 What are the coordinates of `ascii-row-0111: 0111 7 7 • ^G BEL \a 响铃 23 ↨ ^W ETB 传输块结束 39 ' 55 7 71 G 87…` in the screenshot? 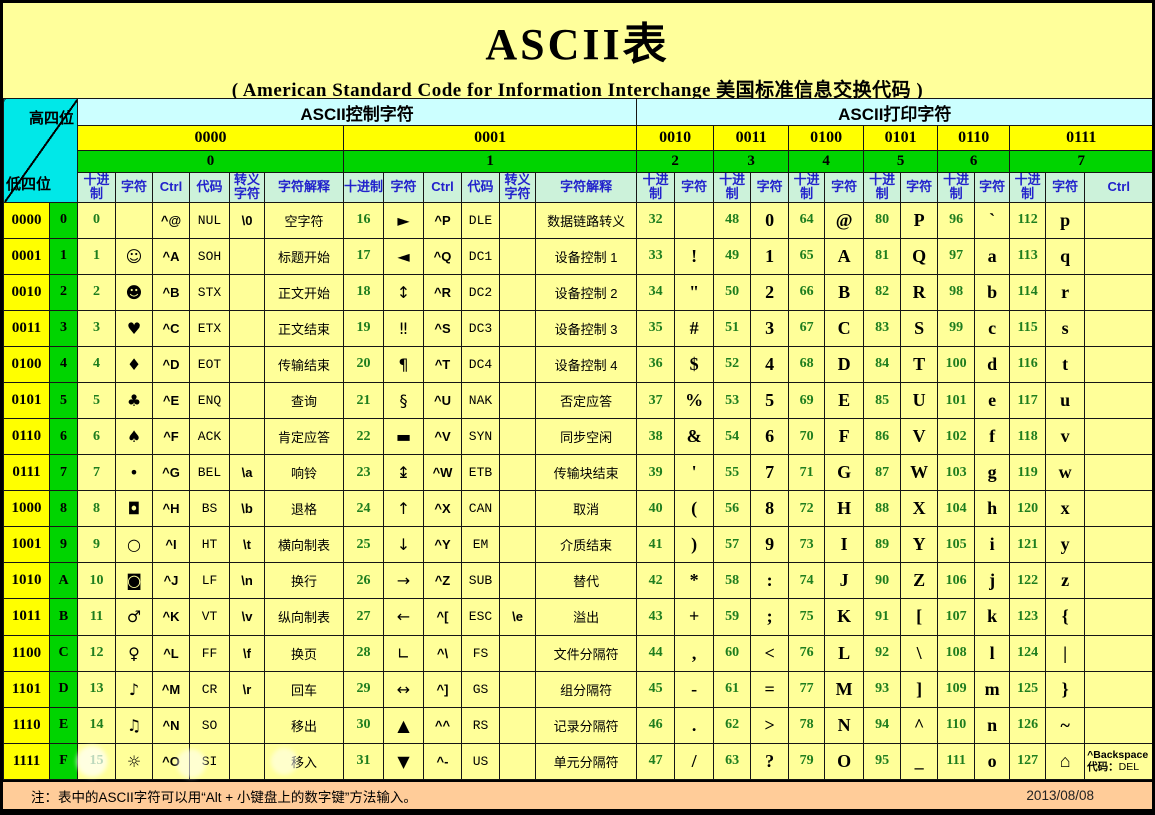 It's located at (577, 473).